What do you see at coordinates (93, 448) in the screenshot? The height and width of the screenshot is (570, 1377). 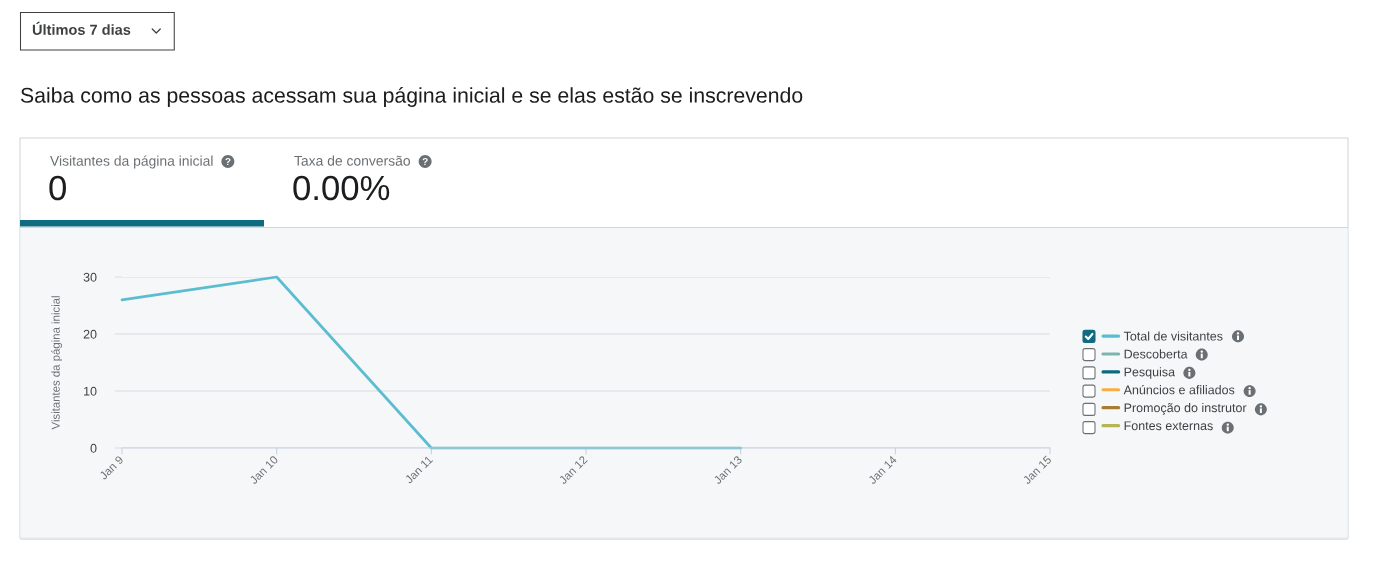 I see `y-tick-label: 0` at bounding box center [93, 448].